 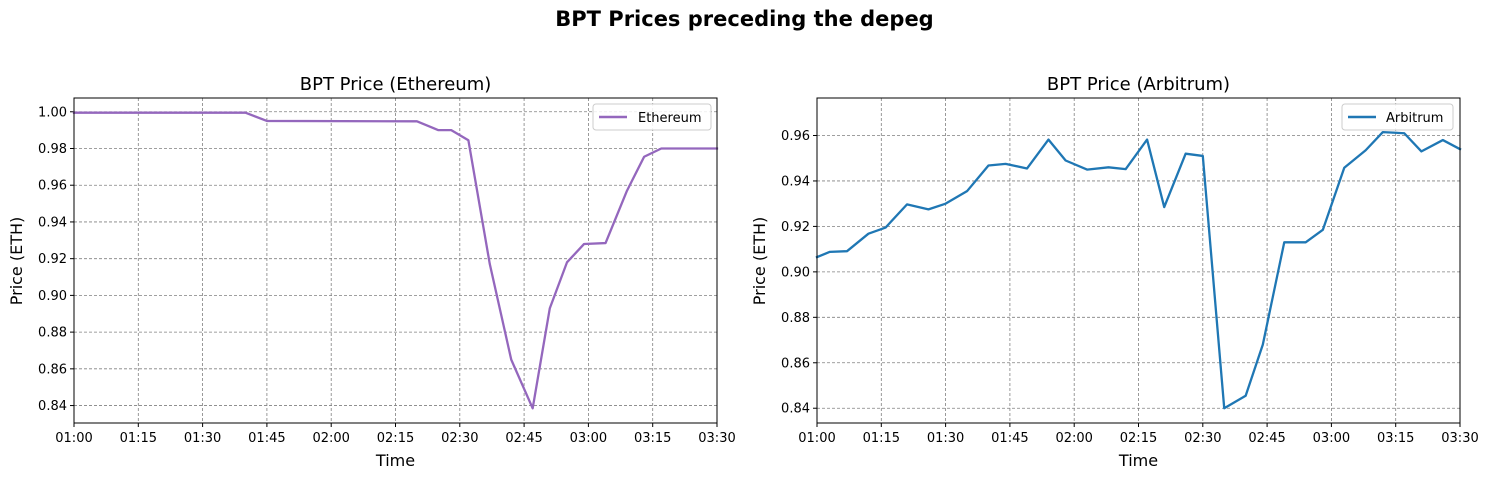 What do you see at coordinates (396, 84) in the screenshot?
I see `chart-title: BPT Price (Ethereum)` at bounding box center [396, 84].